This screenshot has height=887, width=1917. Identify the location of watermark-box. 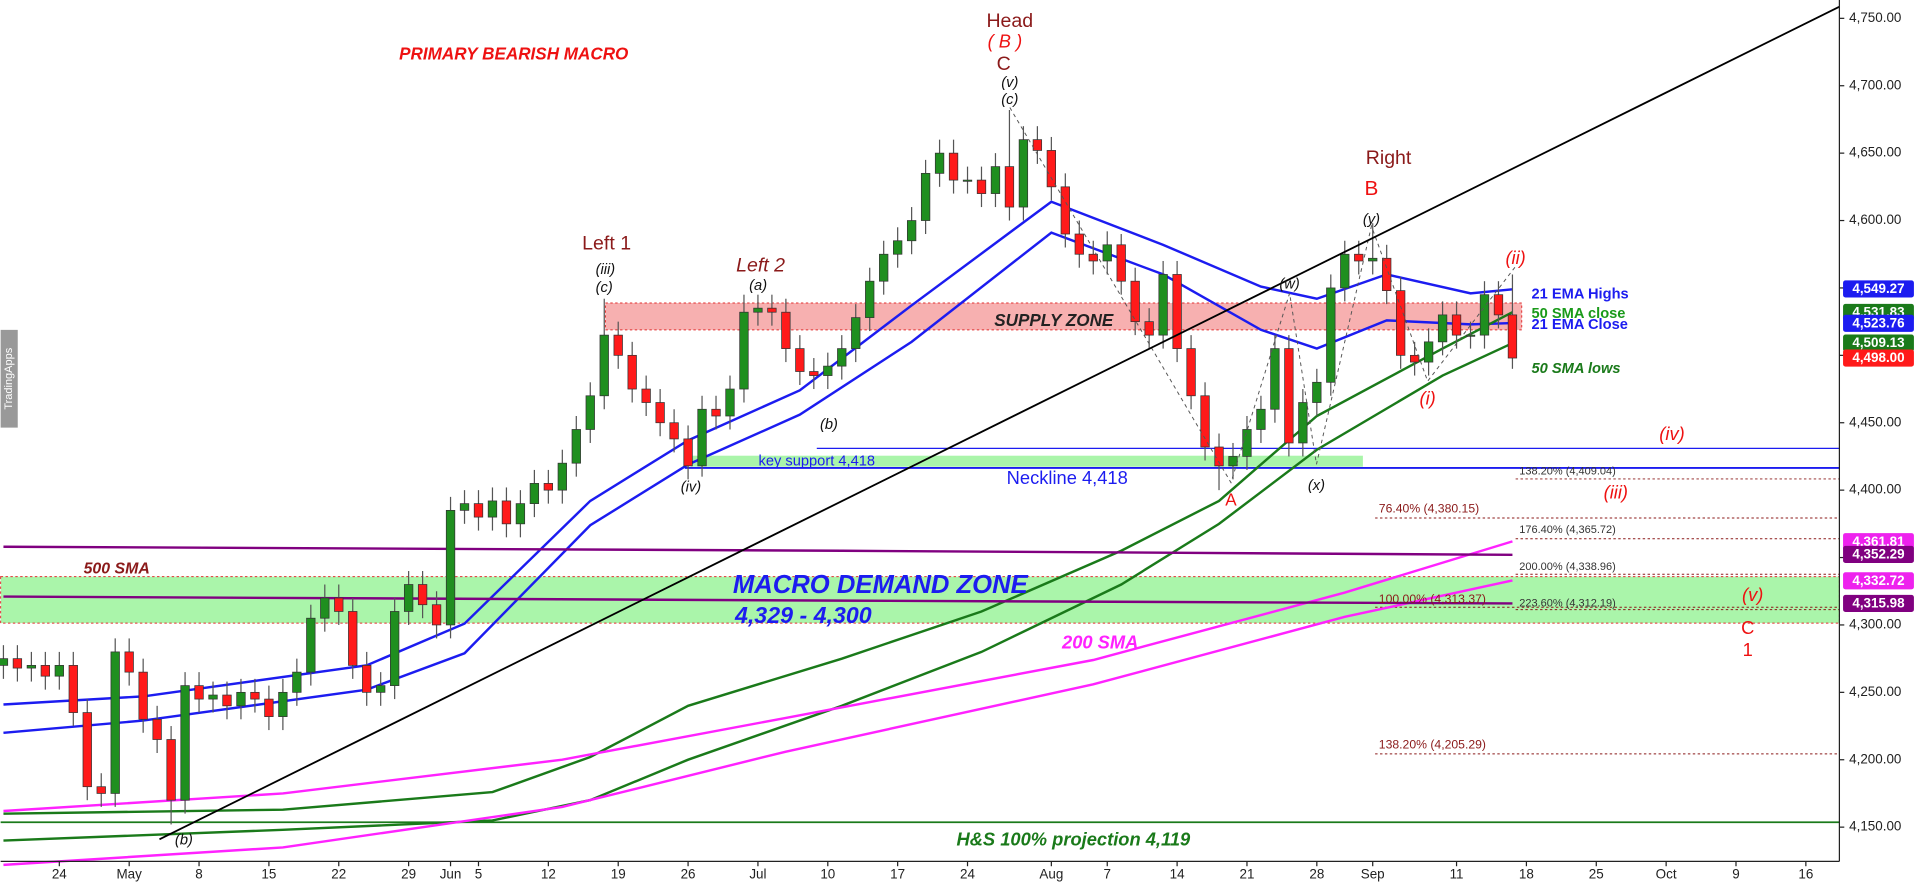
(9, 378).